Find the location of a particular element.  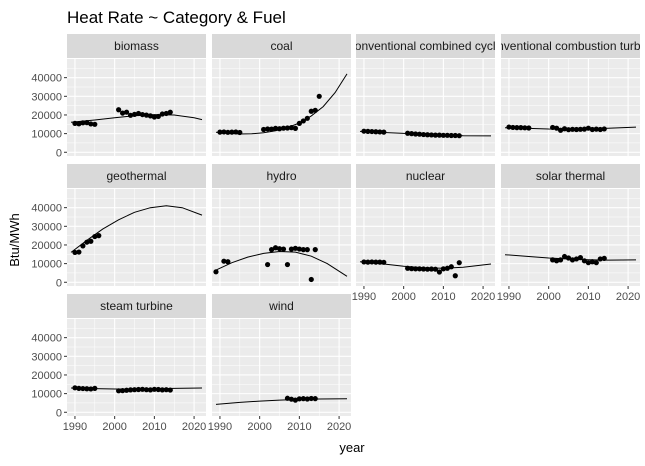

fit-line is located at coordinates (281, 263).